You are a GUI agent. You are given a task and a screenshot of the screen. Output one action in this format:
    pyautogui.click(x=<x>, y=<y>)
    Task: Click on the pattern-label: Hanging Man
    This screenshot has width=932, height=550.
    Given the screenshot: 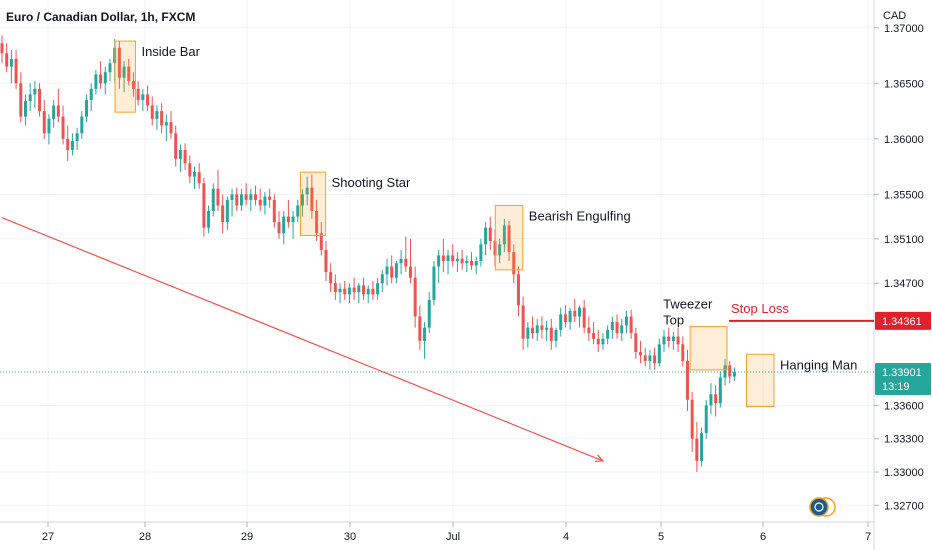 What is the action you would take?
    pyautogui.click(x=818, y=364)
    